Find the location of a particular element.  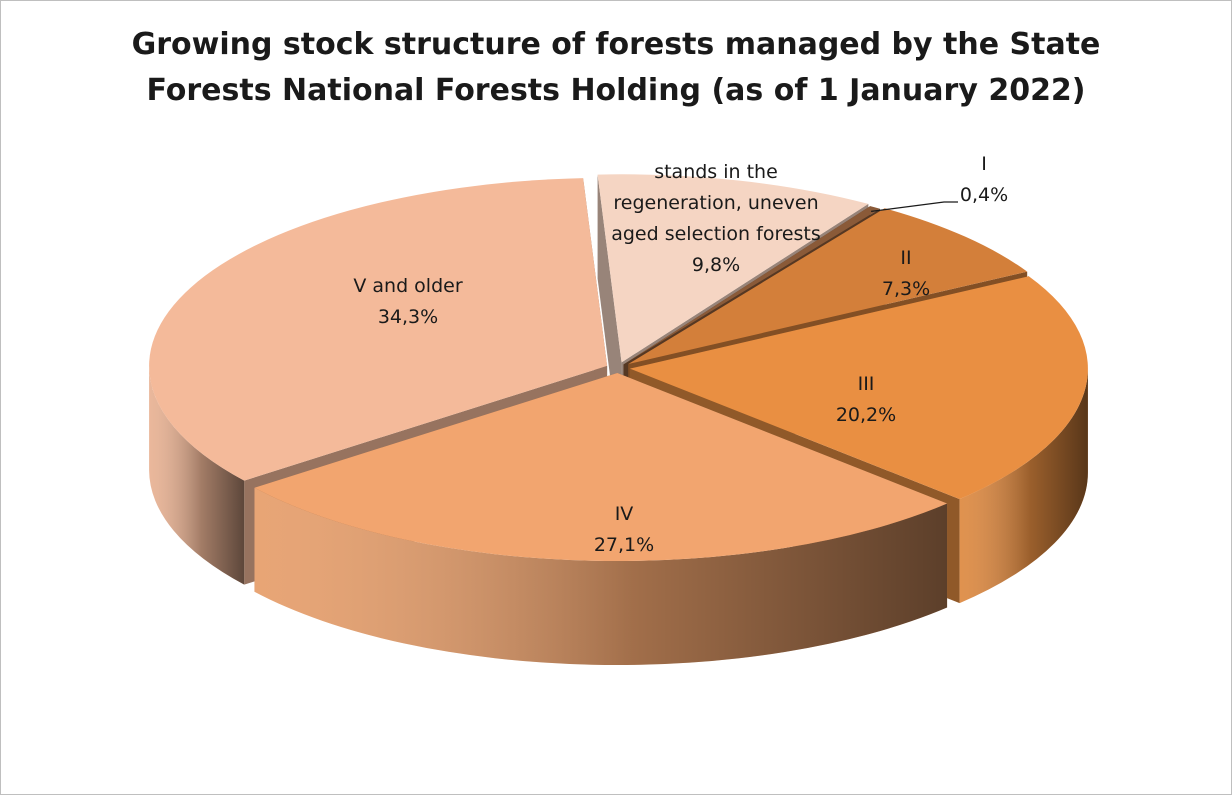

data-label-category: IV is located at coordinates (624, 514).